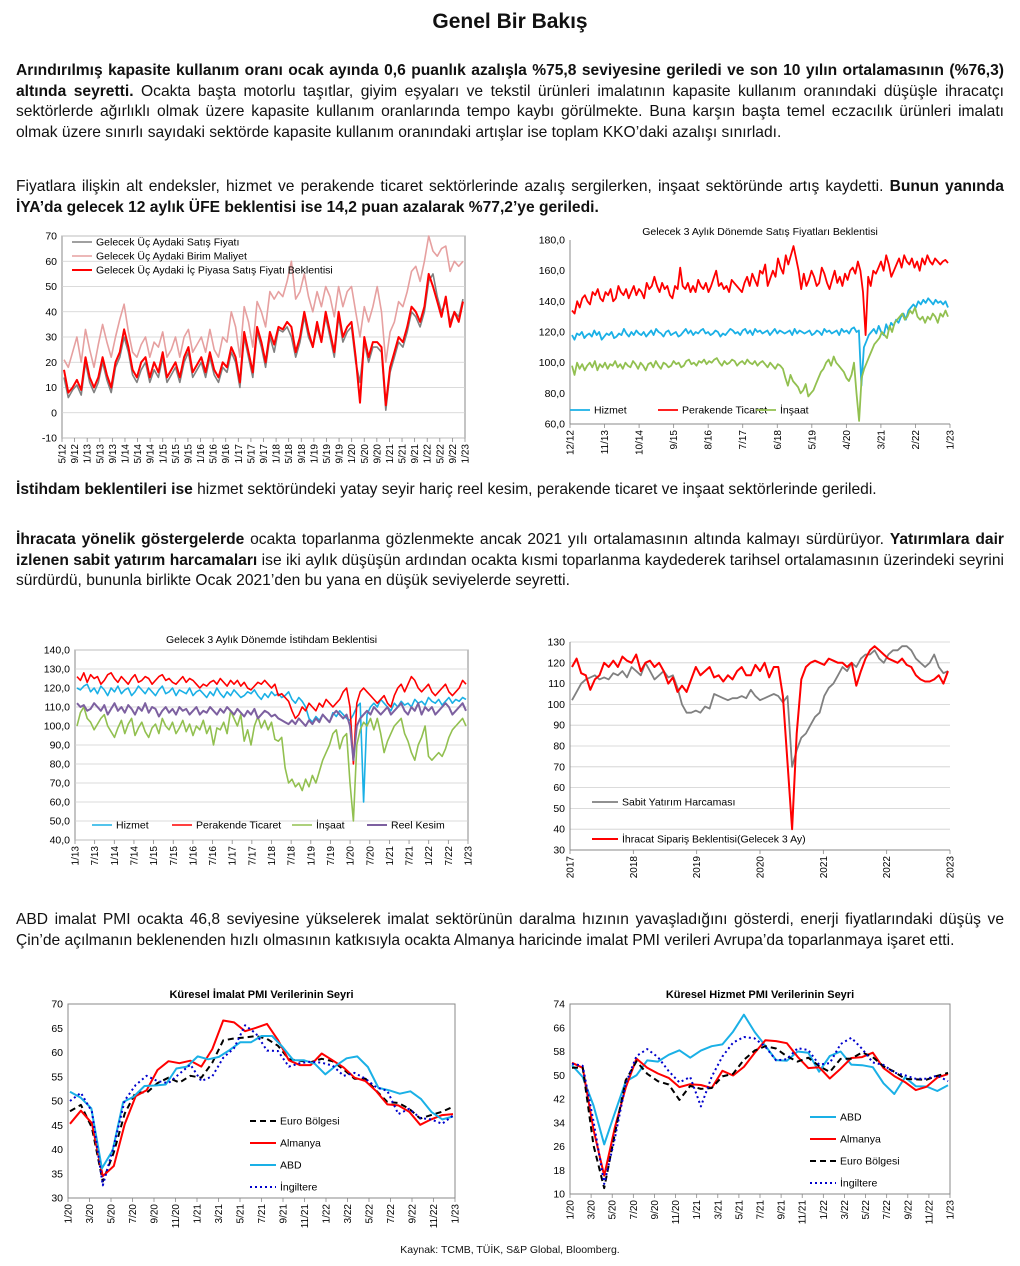  Describe the element at coordinates (440, 454) in the screenshot. I see `x-tick-label: 5/22` at that location.